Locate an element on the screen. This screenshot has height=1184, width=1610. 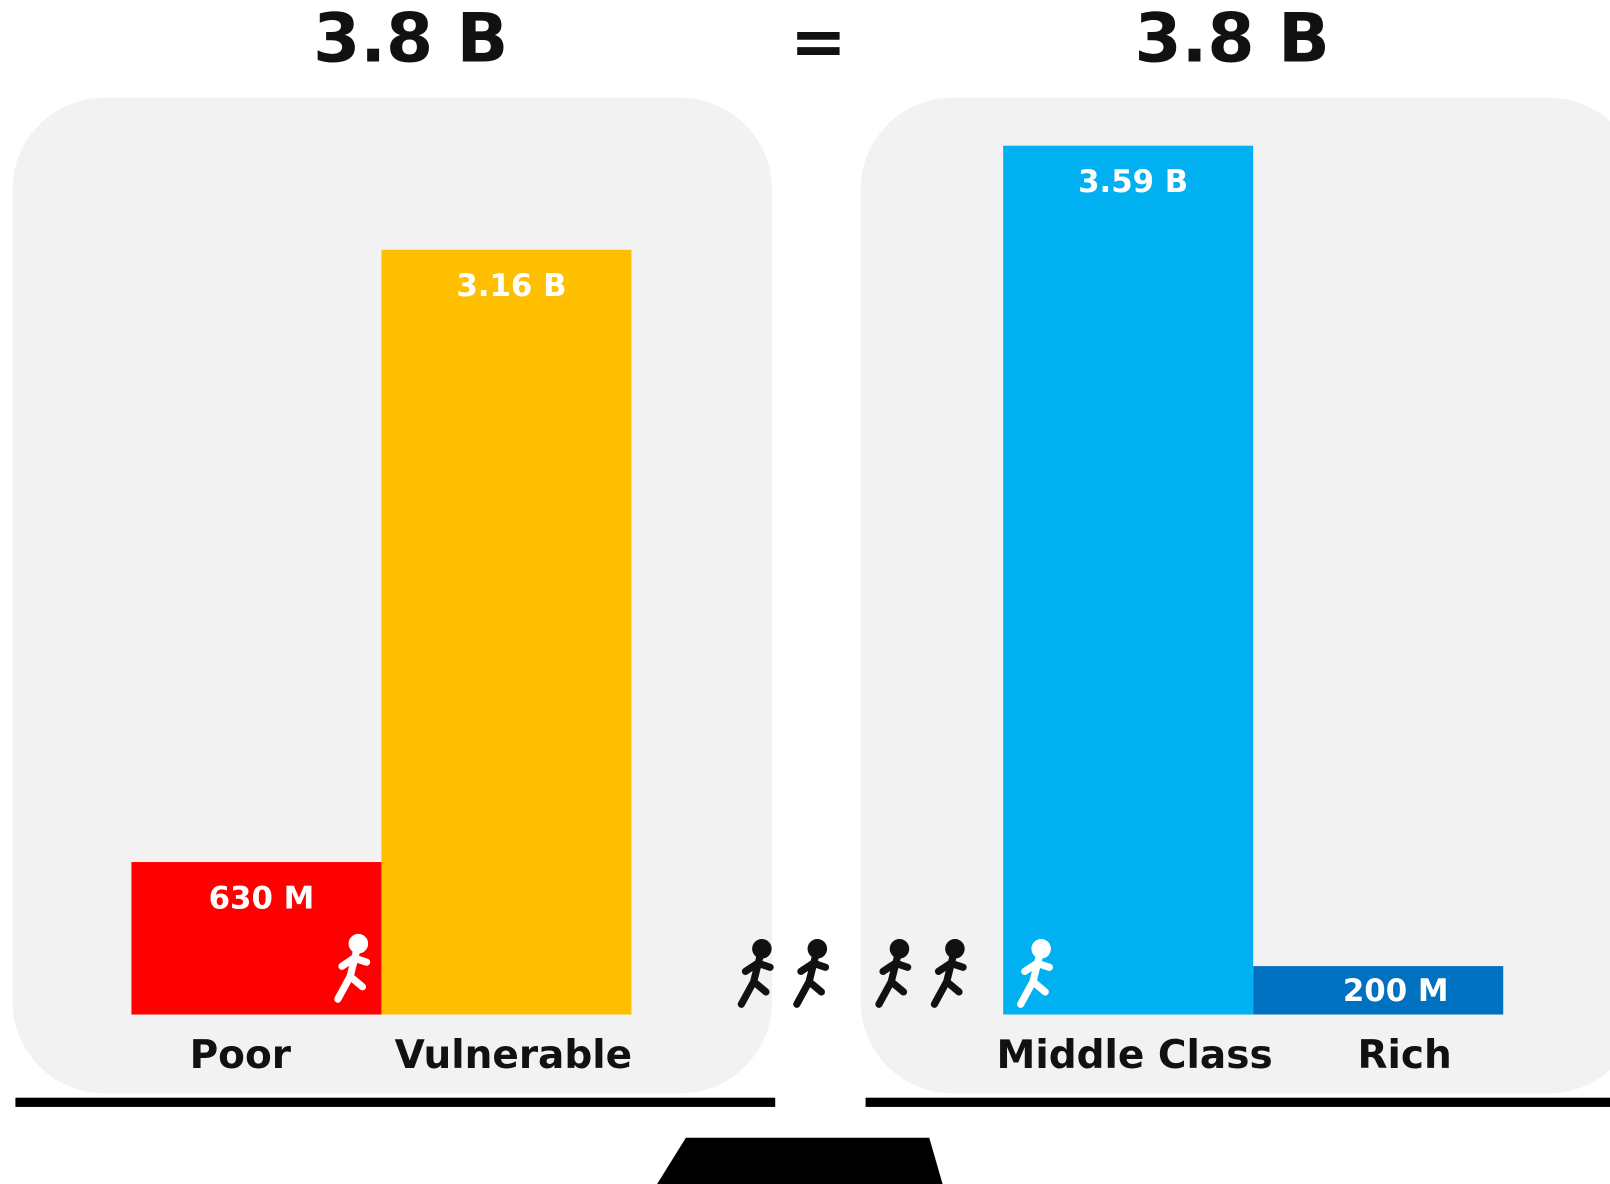
category-label: Vulnerable is located at coordinates (513, 1055).